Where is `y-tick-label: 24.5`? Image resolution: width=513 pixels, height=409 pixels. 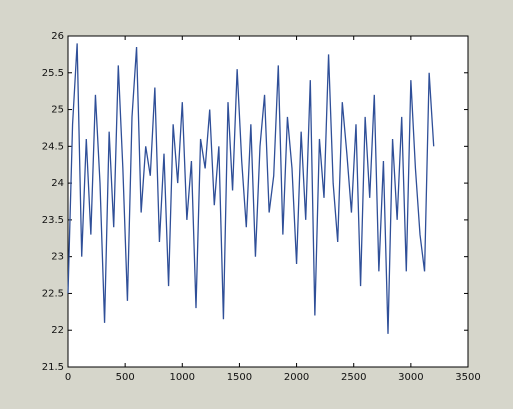
y-tick-label: 24.5 is located at coordinates (53, 146).